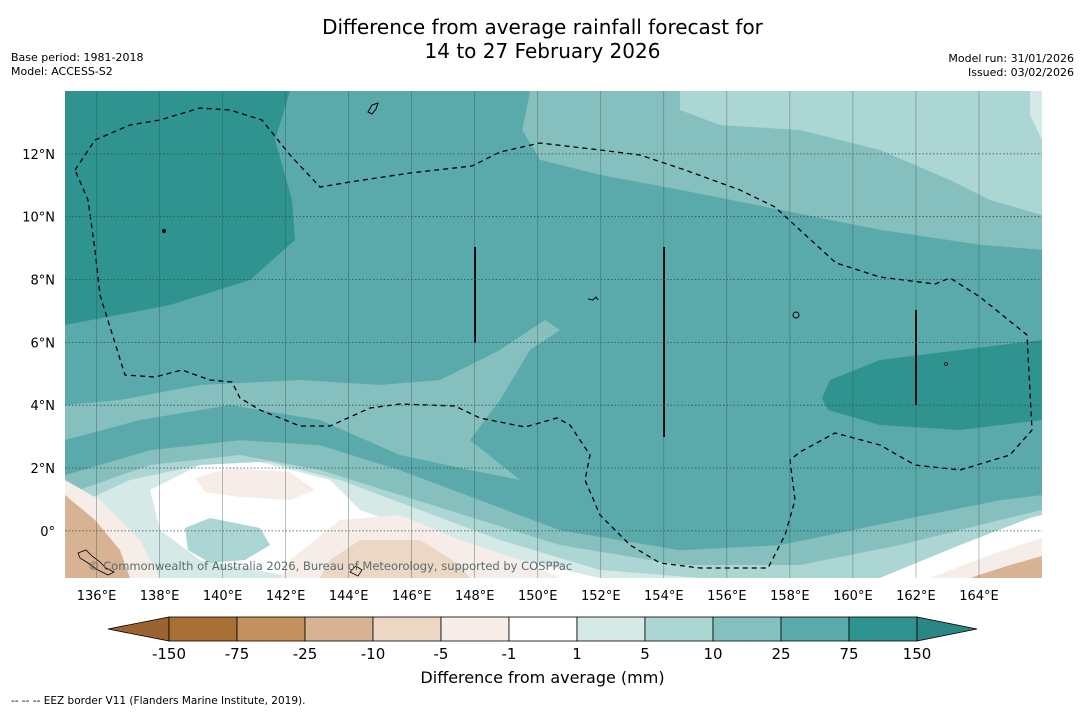 This screenshot has width=1085, height=713. Describe the element at coordinates (47, 532) in the screenshot. I see `y-tick-label: 0°` at that location.